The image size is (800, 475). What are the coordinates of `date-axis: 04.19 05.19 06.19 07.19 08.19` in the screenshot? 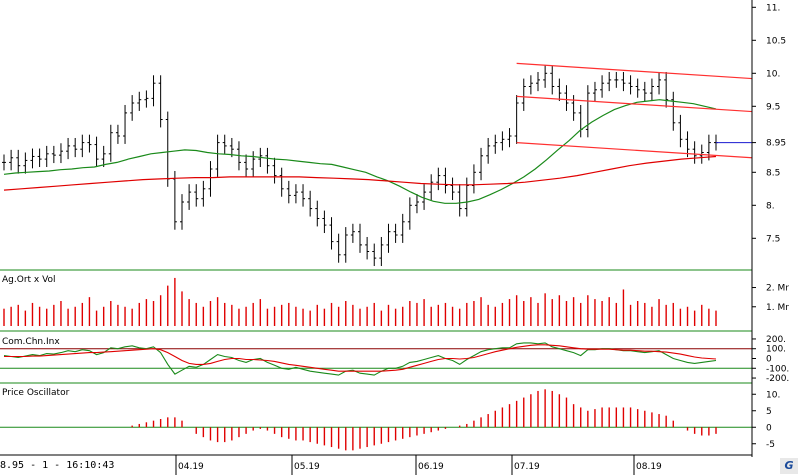 It's located at (418, 465).